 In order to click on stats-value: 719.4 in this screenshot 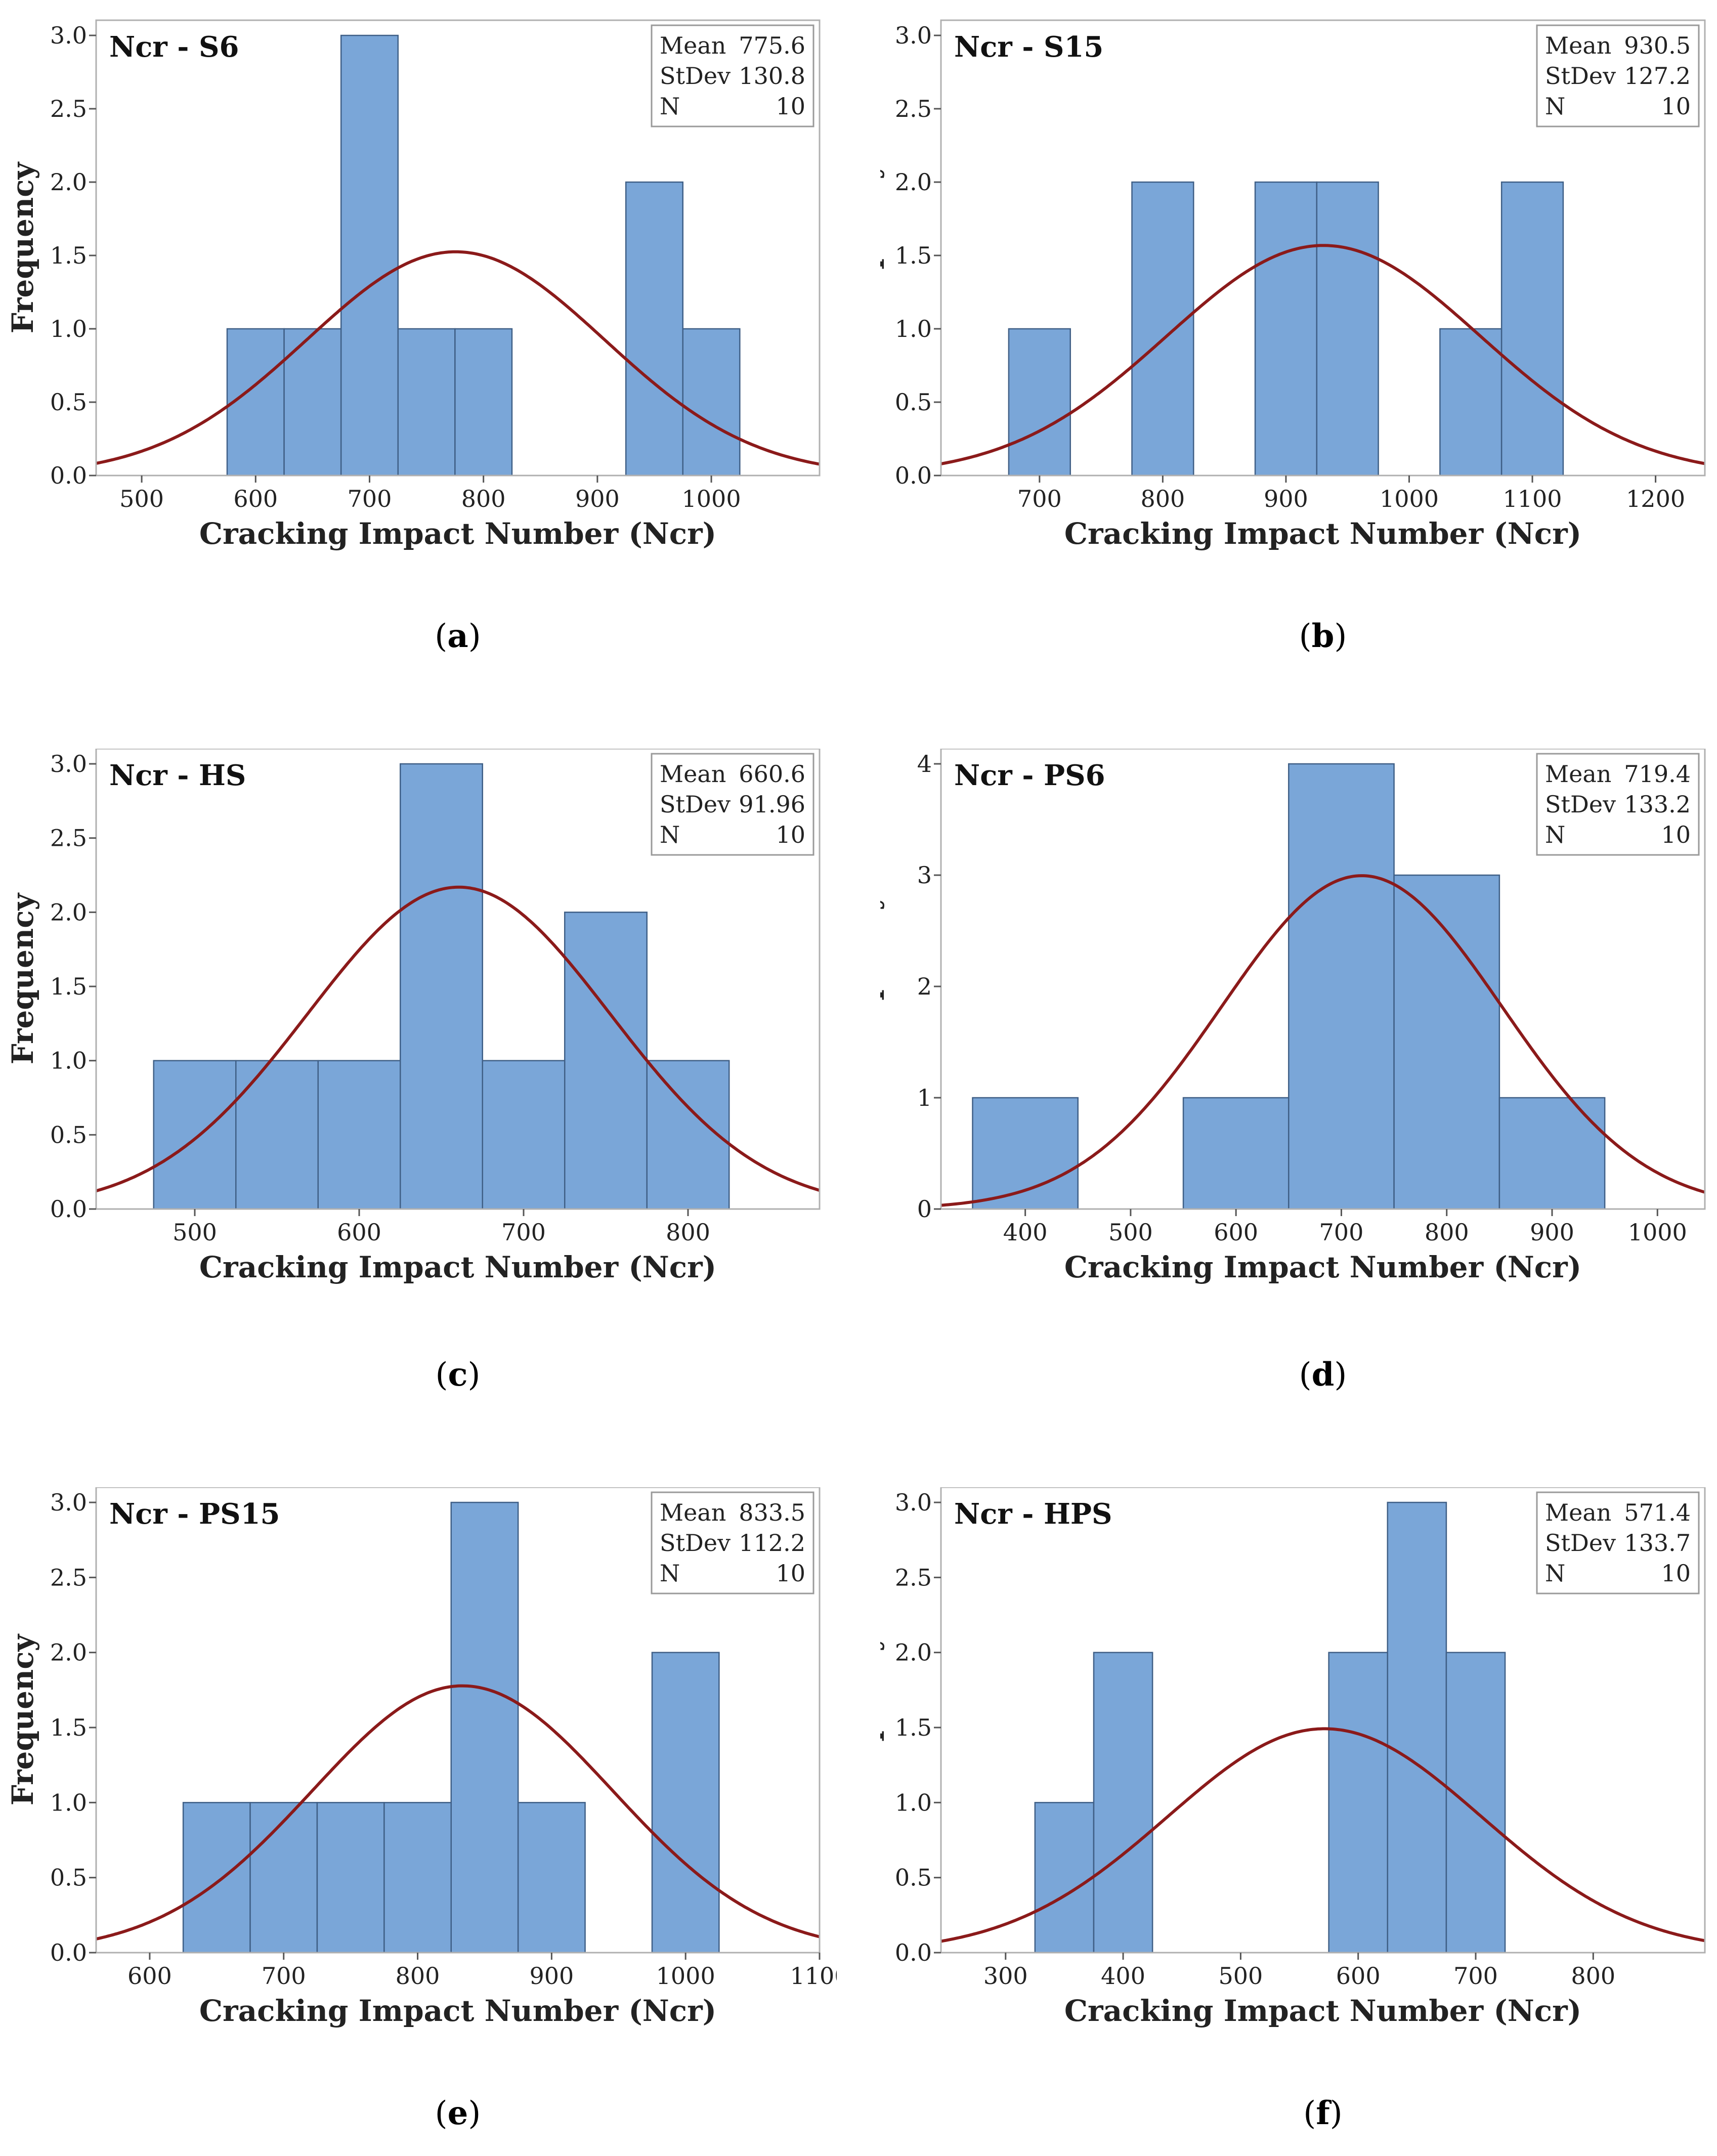, I will do `click(1657, 774)`.